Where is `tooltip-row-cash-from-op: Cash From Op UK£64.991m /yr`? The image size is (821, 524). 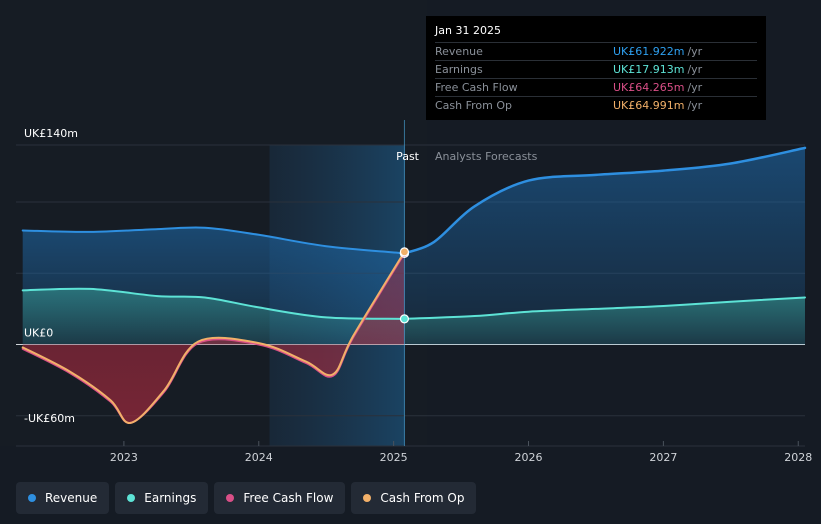
tooltip-row-cash-from-op: Cash From Op UK£64.991m /yr is located at coordinates (596, 105).